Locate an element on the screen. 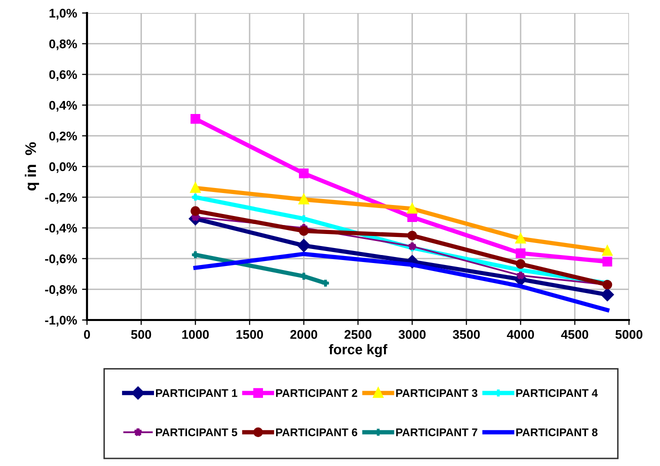 The height and width of the screenshot is (466, 660). legend-label: PARTICIPANT 5 is located at coordinates (197, 432).